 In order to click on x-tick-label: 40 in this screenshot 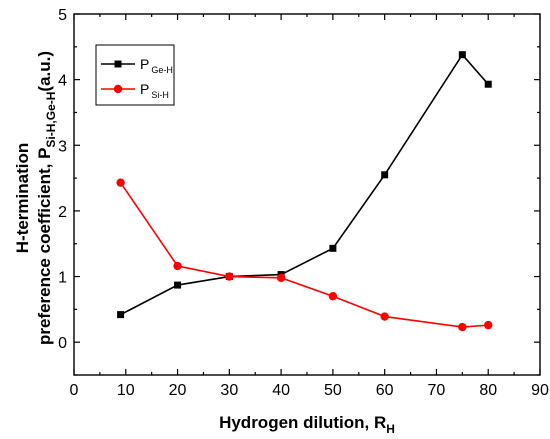, I will do `click(281, 390)`.